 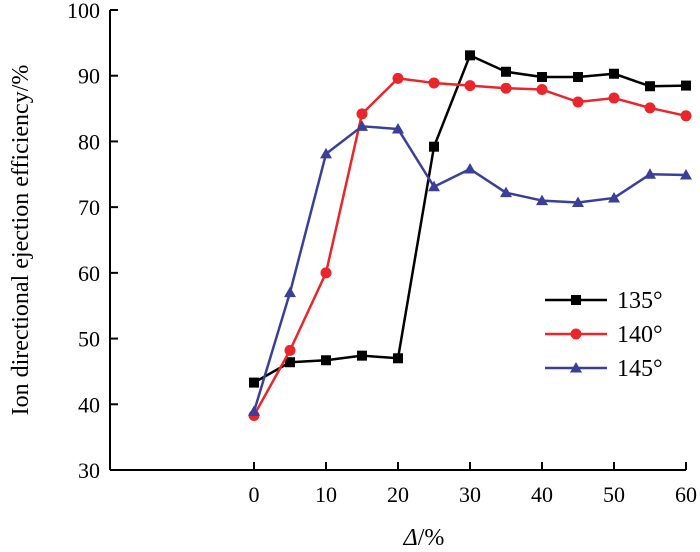 I want to click on y-tick-label: 50, so click(x=89, y=339).